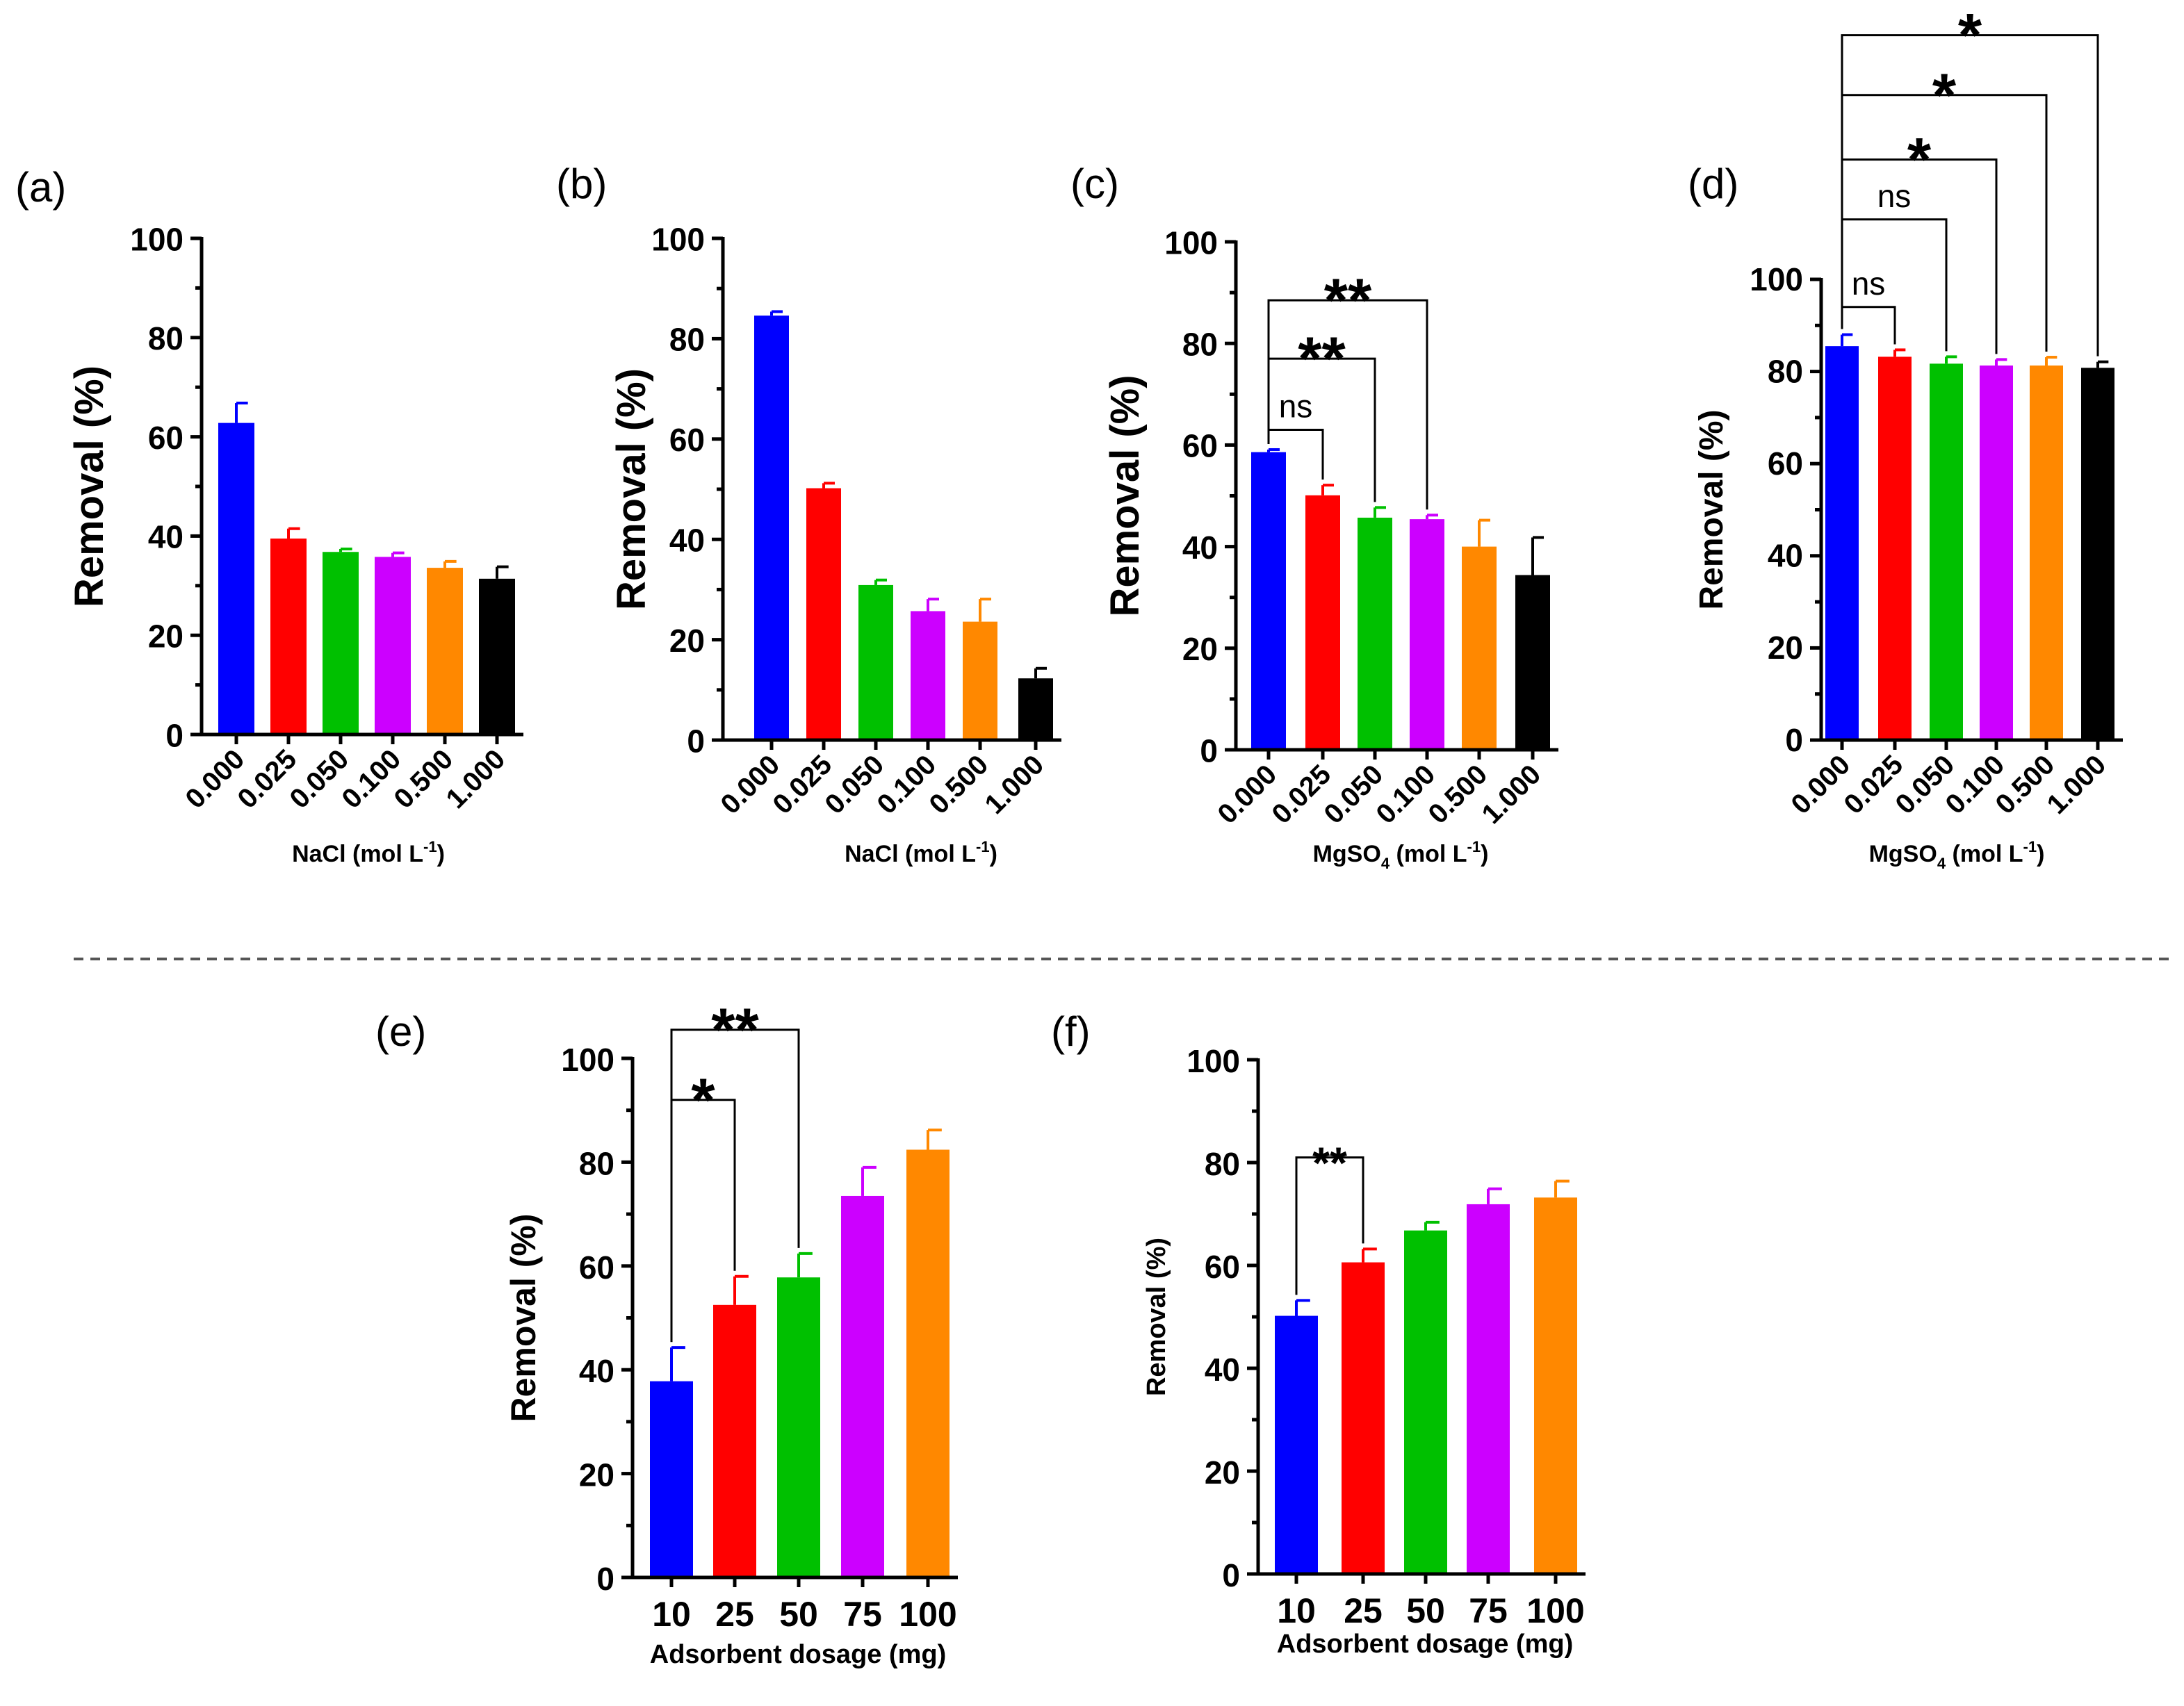  What do you see at coordinates (703, 1099) in the screenshot?
I see `significance-label: *` at bounding box center [703, 1099].